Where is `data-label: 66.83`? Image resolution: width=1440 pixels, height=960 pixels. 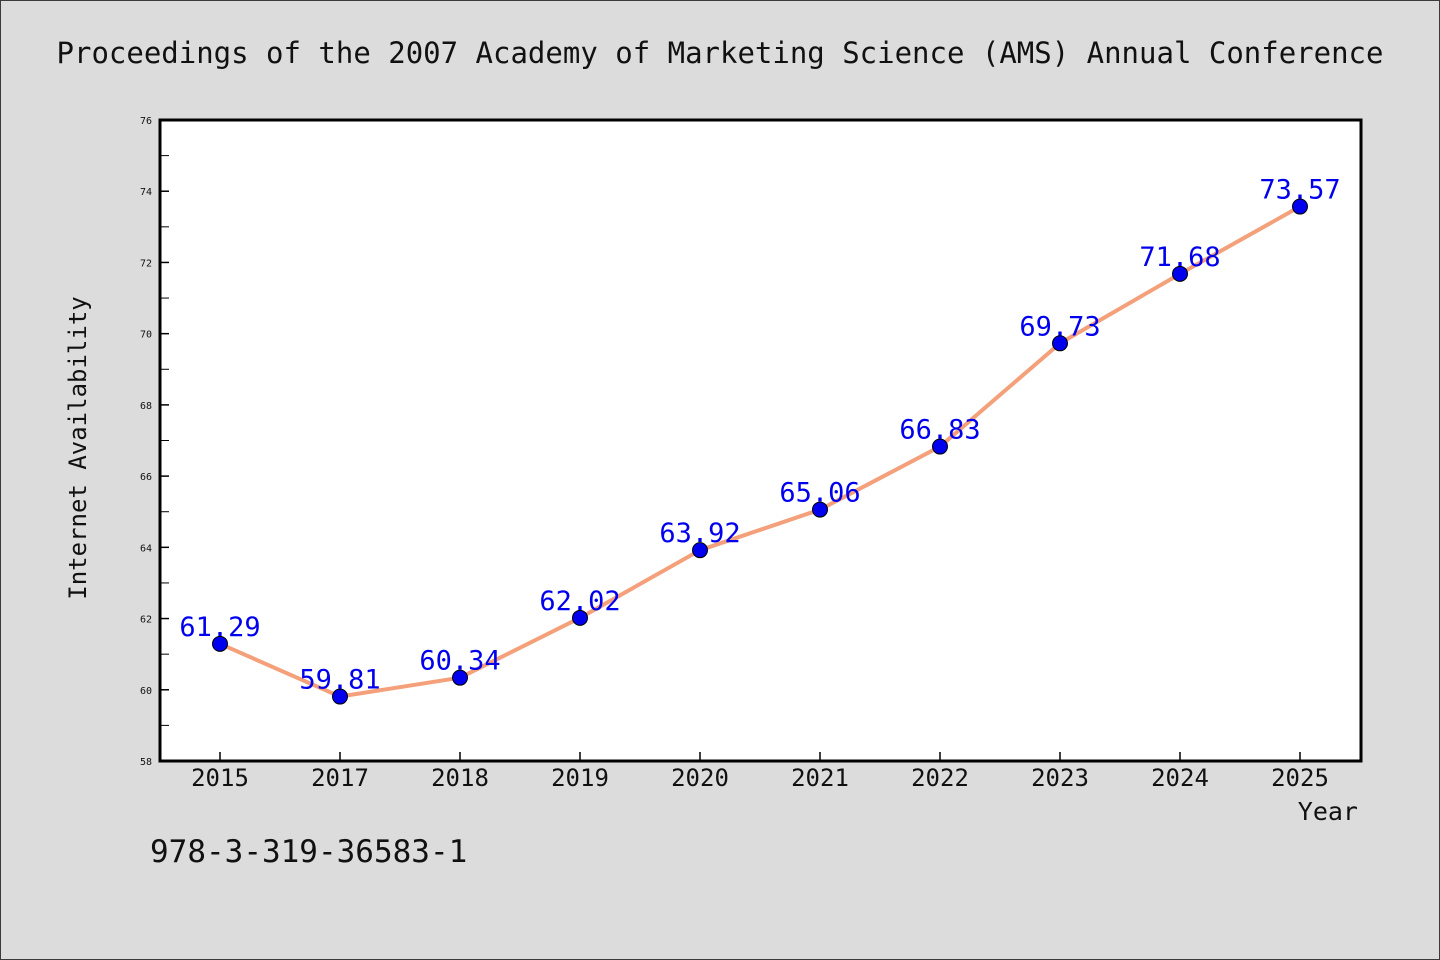 data-label: 66.83 is located at coordinates (939, 430).